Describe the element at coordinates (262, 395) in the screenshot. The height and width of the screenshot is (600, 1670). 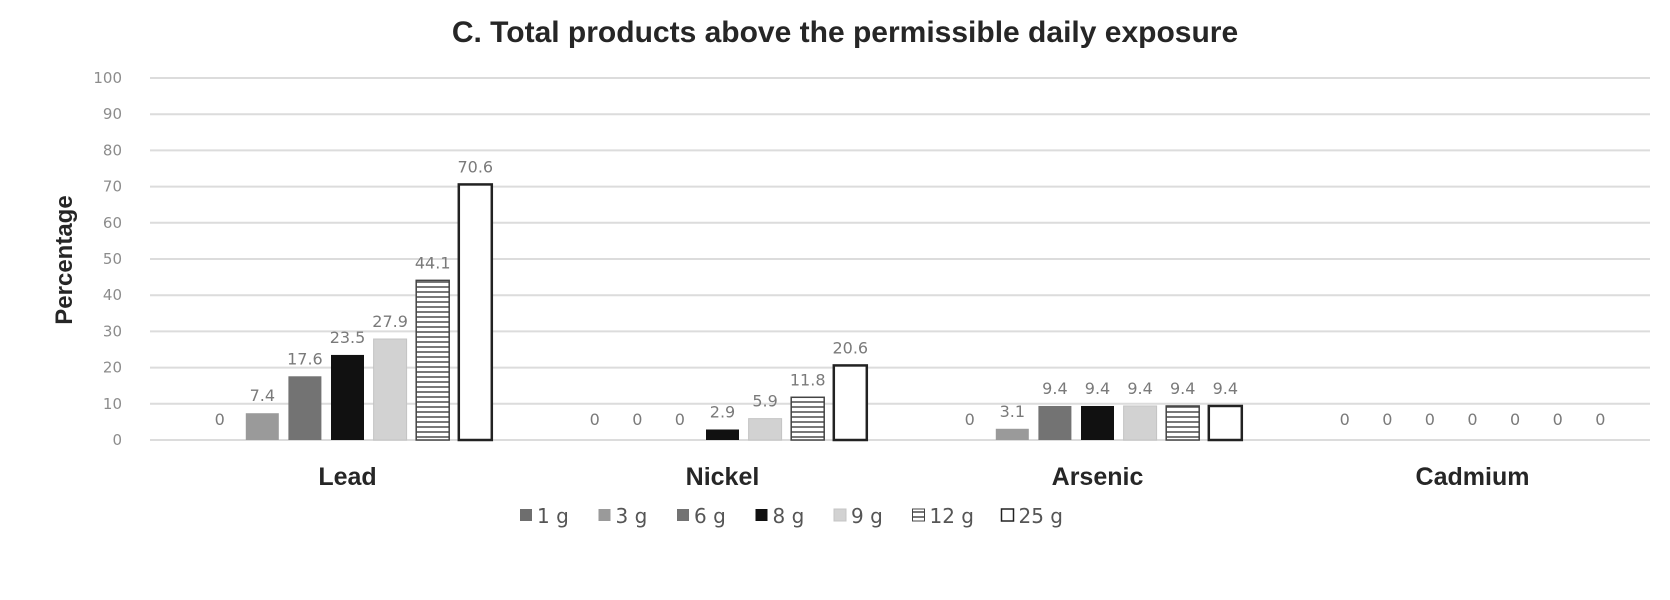
I see `data-label: 7.4` at that location.